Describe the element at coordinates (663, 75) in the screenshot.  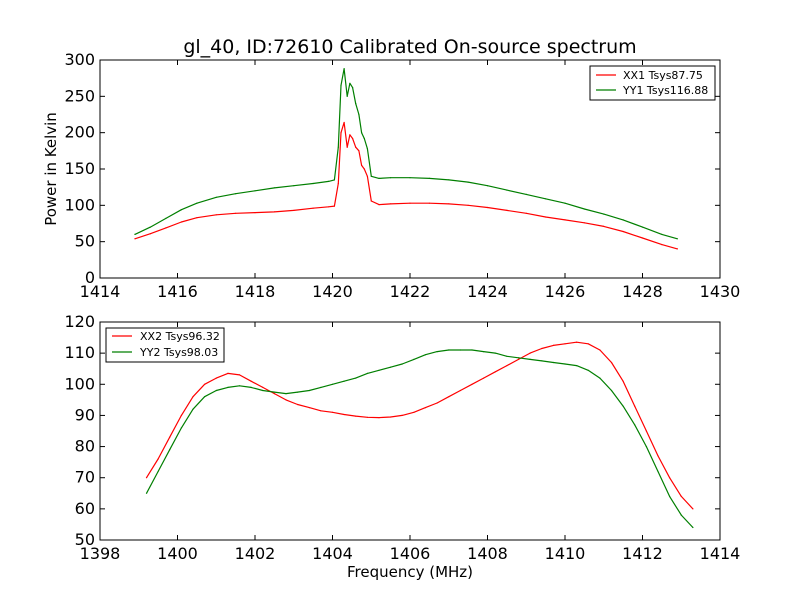
I see `top-legend-label-xx1: XX1 Tsys87.75` at that location.